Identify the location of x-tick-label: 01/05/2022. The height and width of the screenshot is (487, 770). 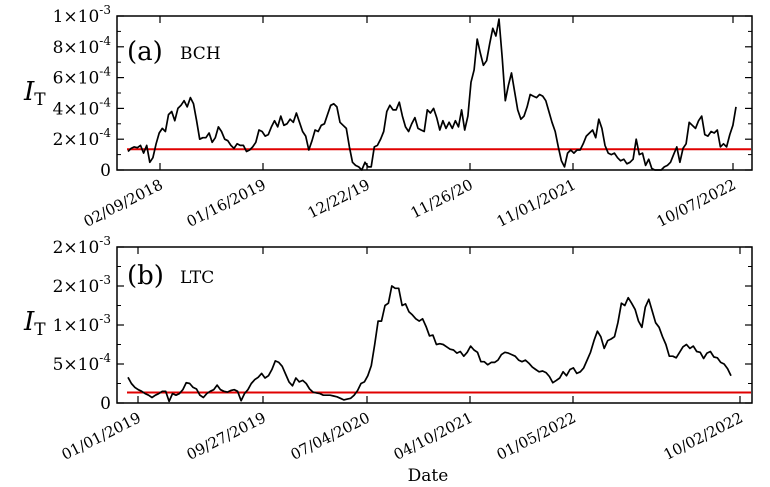
(536, 436).